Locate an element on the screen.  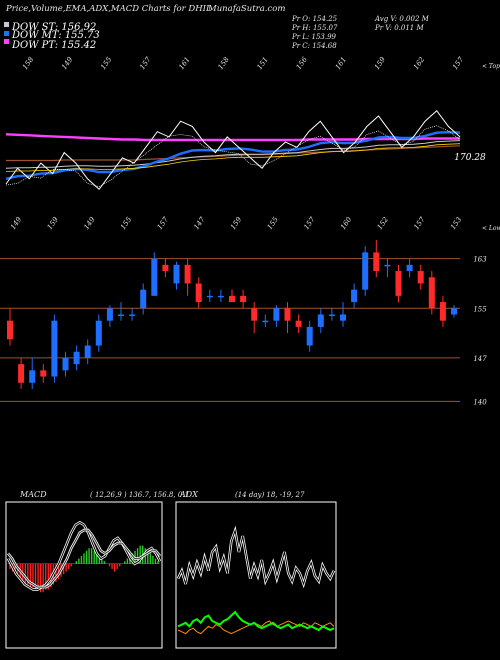
site-name: MunafaSutra.com is located at coordinates (246, 9).